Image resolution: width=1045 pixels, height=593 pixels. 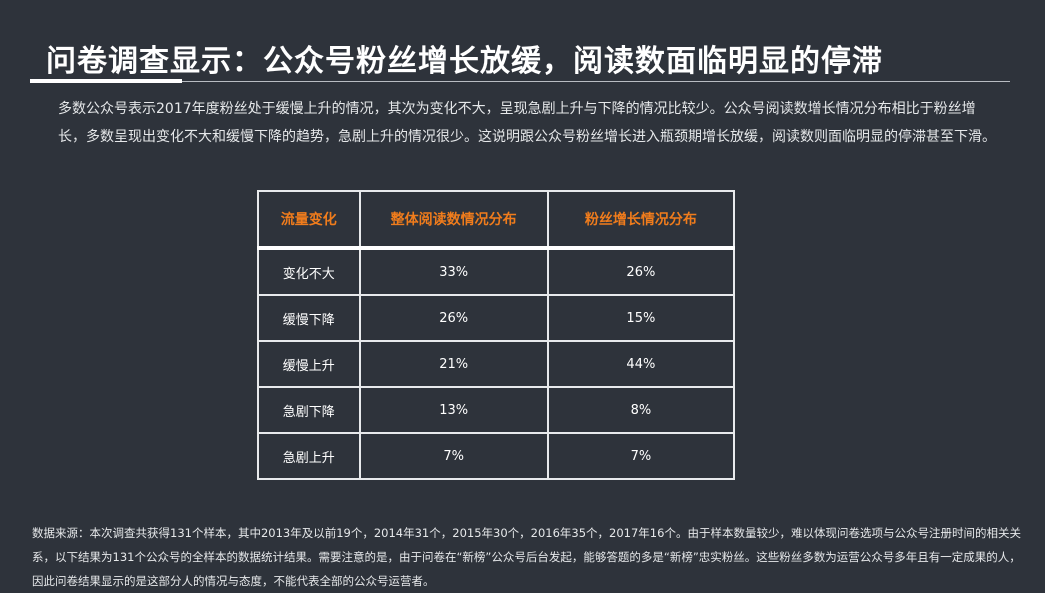 What do you see at coordinates (453, 219) in the screenshot?
I see `header-reading-distribution: 整体阅读数情况分布` at bounding box center [453, 219].